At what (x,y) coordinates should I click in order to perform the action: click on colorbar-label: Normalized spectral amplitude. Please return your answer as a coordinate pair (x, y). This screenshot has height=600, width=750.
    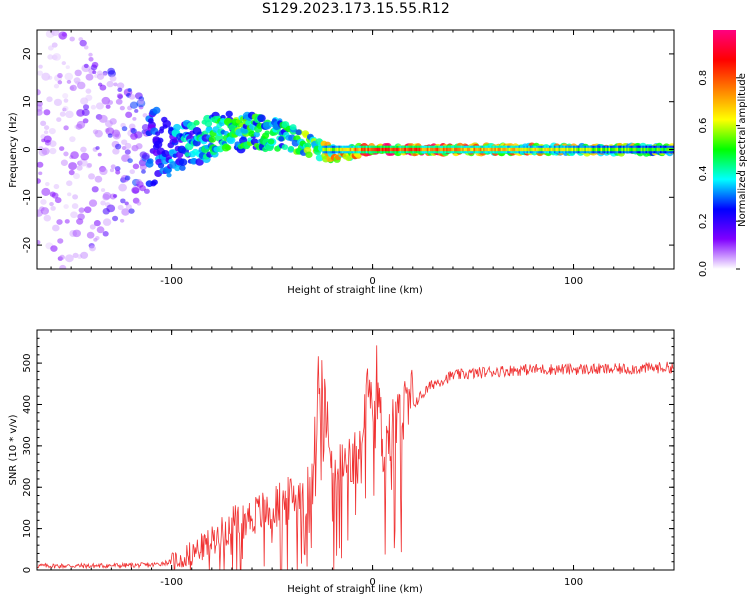
    Looking at the image, I should click on (742, 150).